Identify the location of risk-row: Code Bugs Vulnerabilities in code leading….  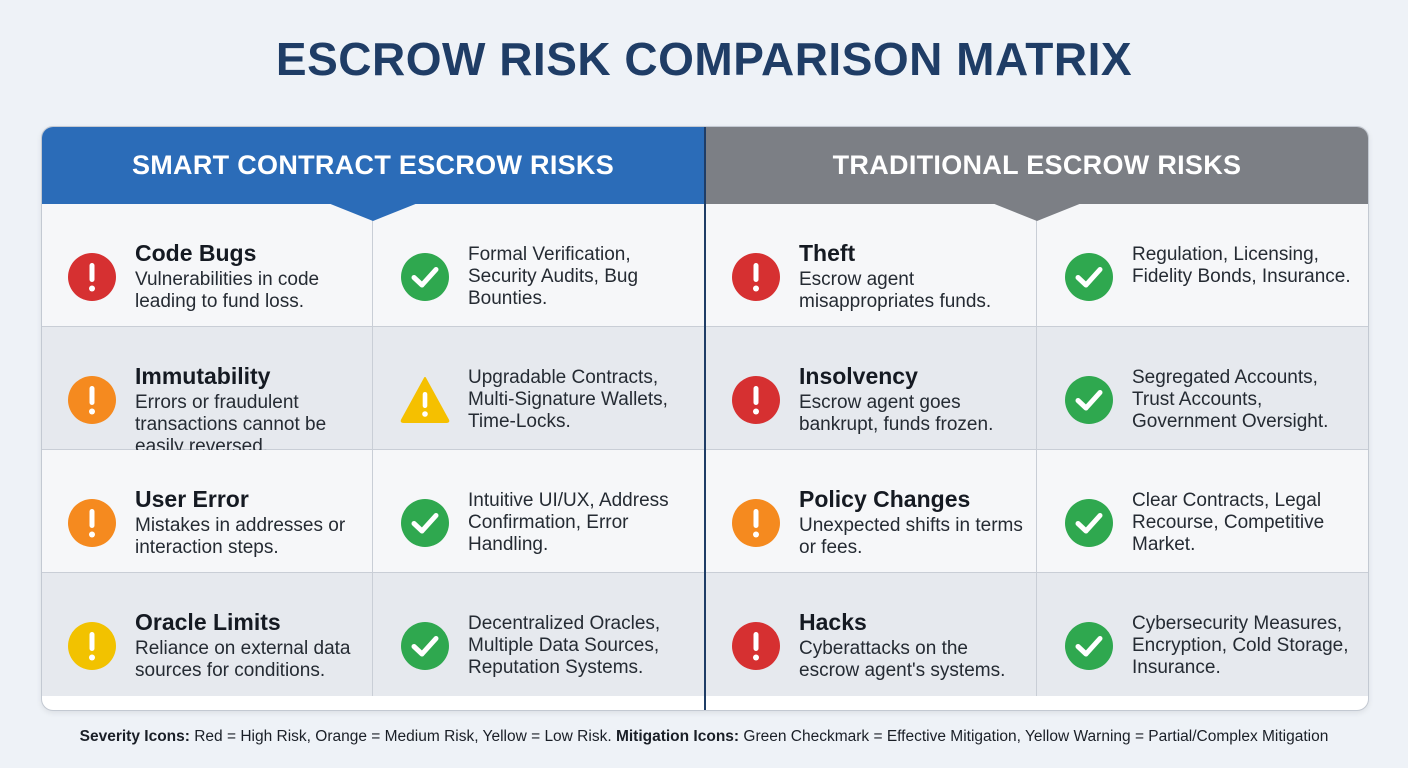
(373, 265).